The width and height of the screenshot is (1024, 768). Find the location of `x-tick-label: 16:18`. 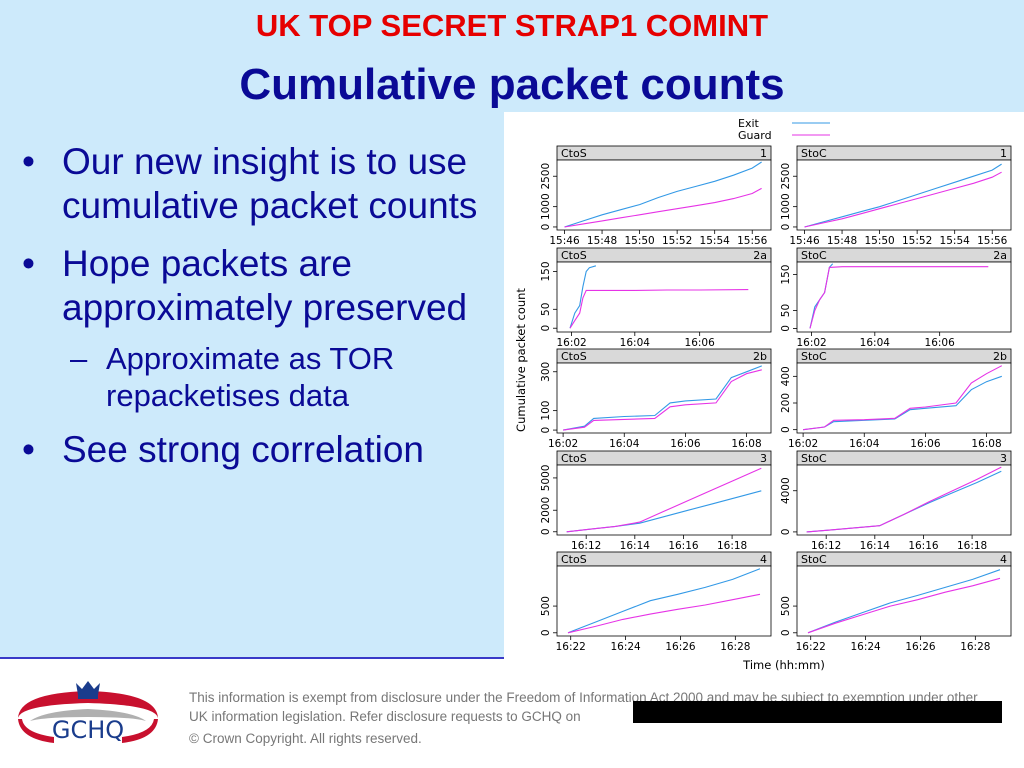

x-tick-label: 16:18 is located at coordinates (972, 546).